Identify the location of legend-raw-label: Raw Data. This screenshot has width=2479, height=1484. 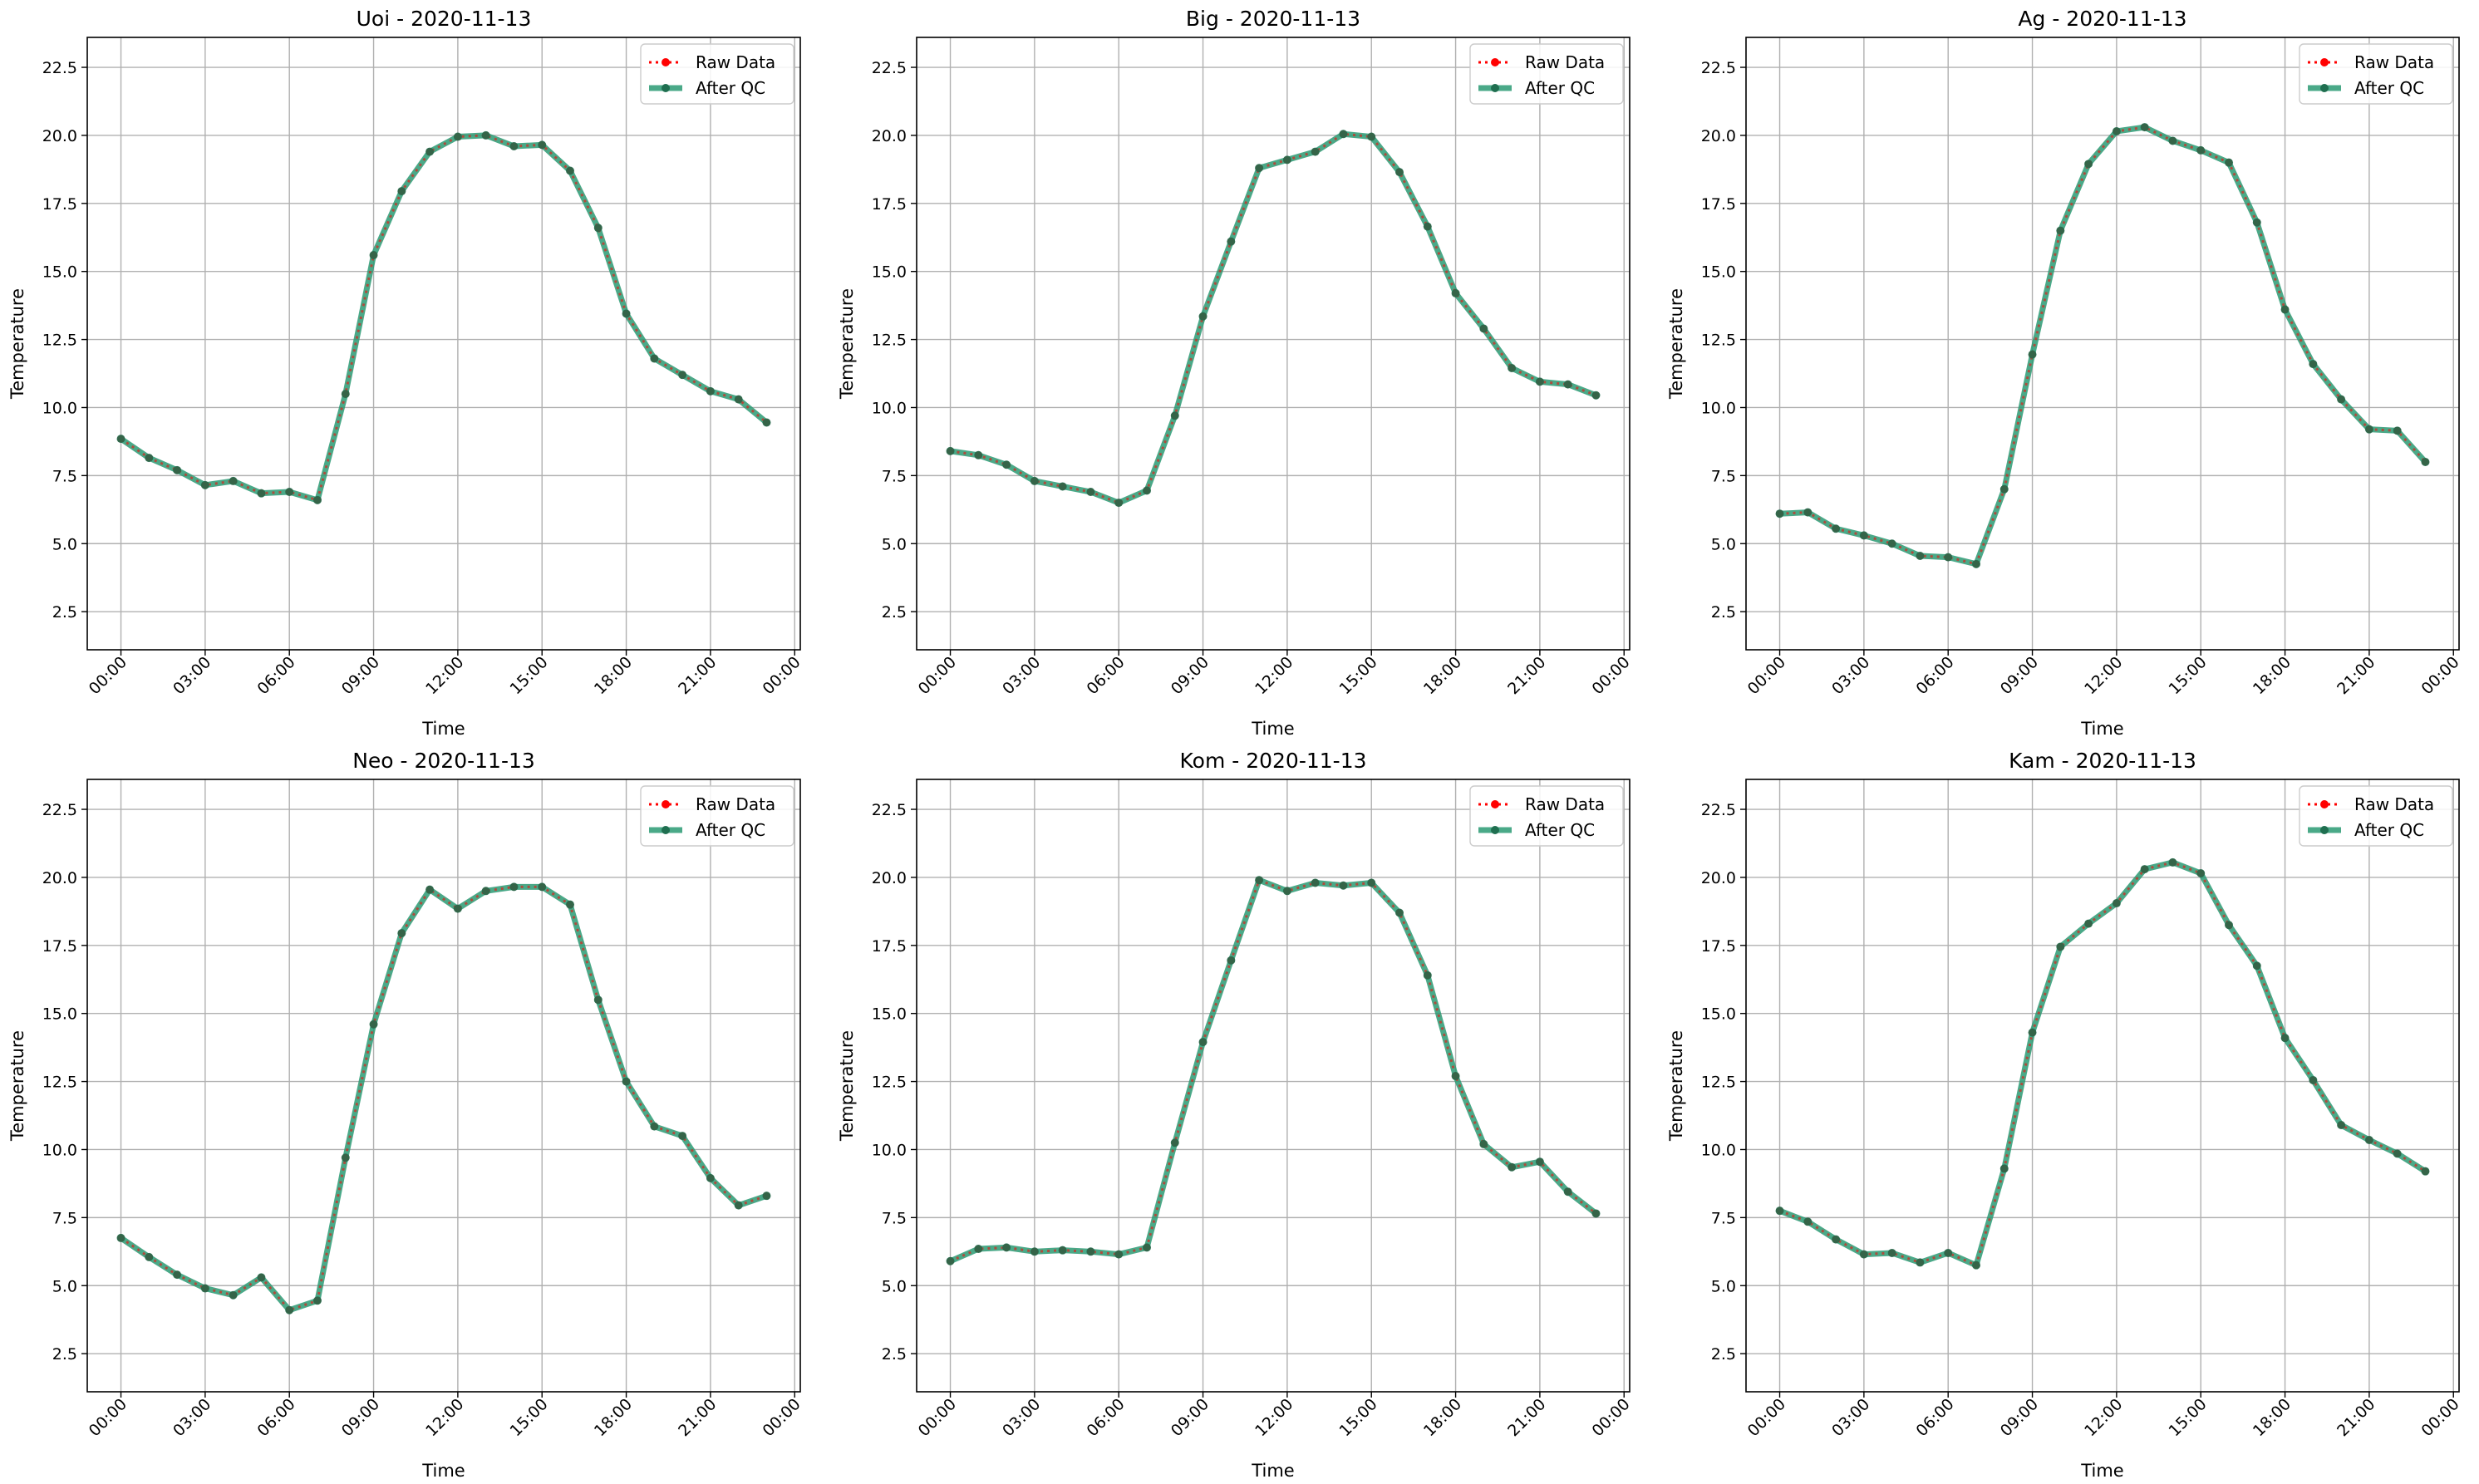
(1565, 62).